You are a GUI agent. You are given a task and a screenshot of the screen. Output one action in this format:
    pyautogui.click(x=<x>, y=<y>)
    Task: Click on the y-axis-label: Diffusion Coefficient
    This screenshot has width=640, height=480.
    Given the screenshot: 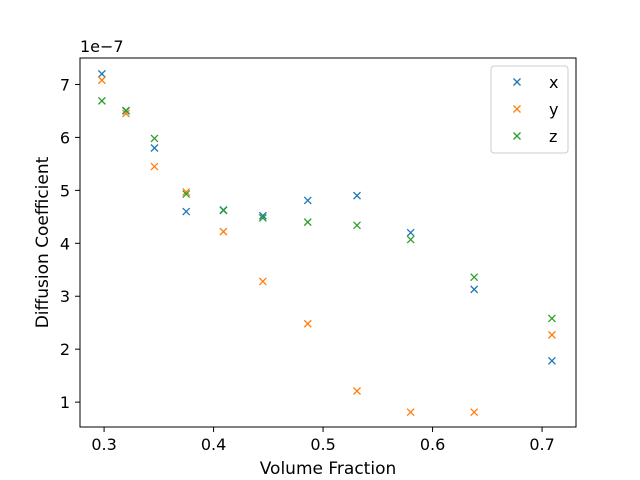 What is the action you would take?
    pyautogui.click(x=43, y=242)
    